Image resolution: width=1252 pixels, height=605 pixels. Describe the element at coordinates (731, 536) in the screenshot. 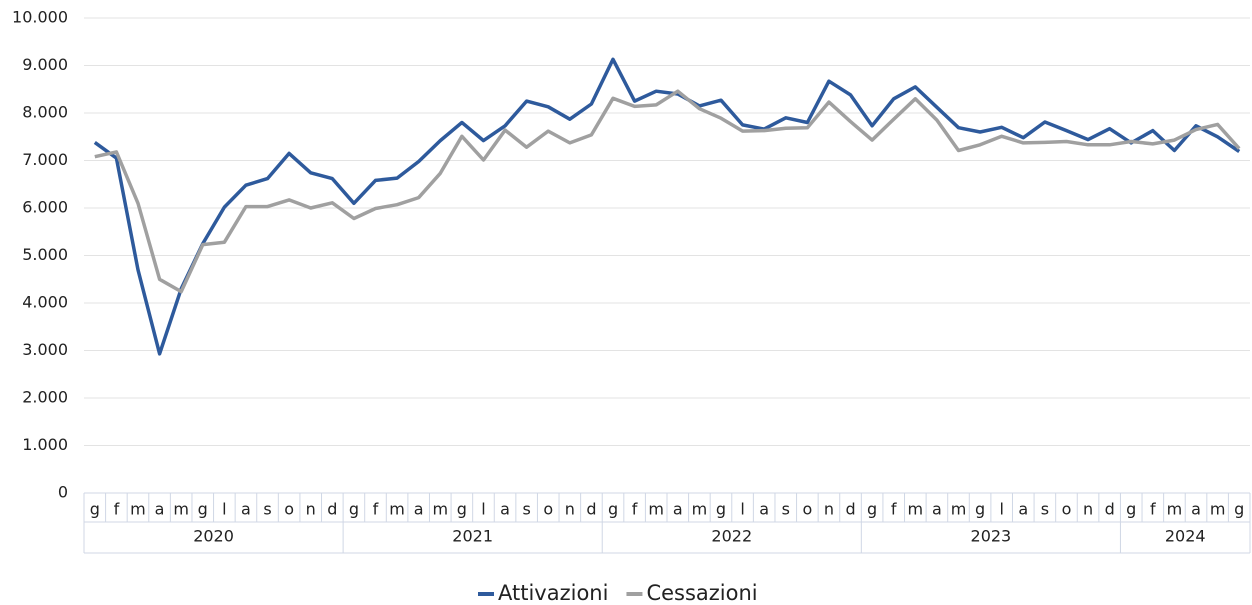

I see `year-label: 2022` at that location.